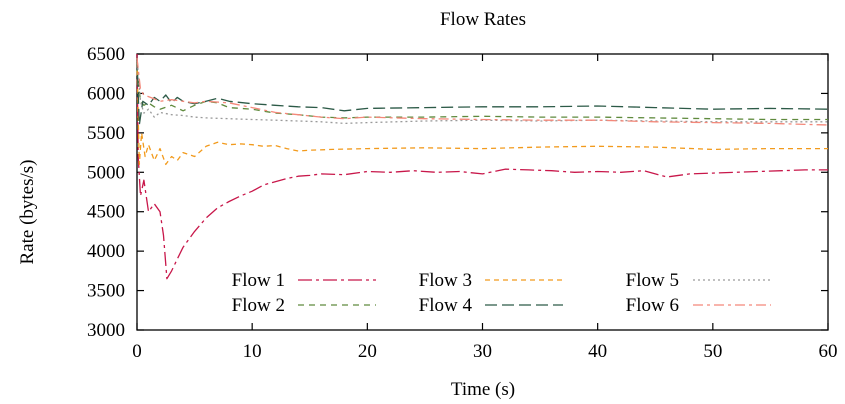 This screenshot has width=845, height=404. Describe the element at coordinates (258, 305) in the screenshot. I see `legend-label-2: Flow 2` at that location.